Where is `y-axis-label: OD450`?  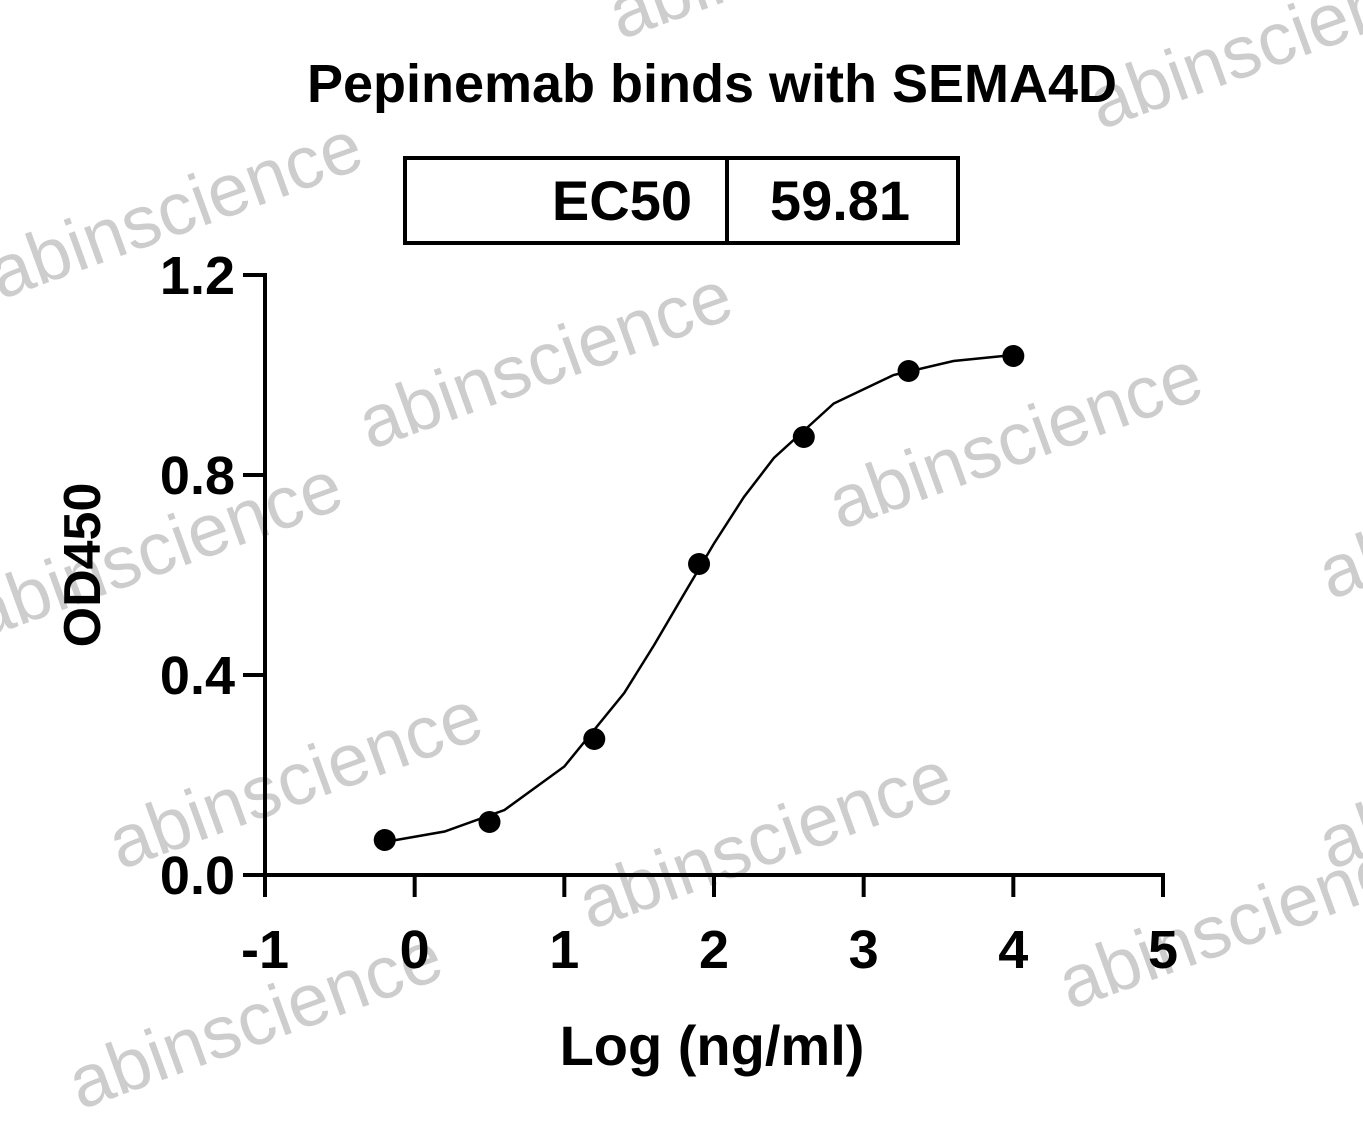
y-axis-label: OD450 is located at coordinates (83, 565).